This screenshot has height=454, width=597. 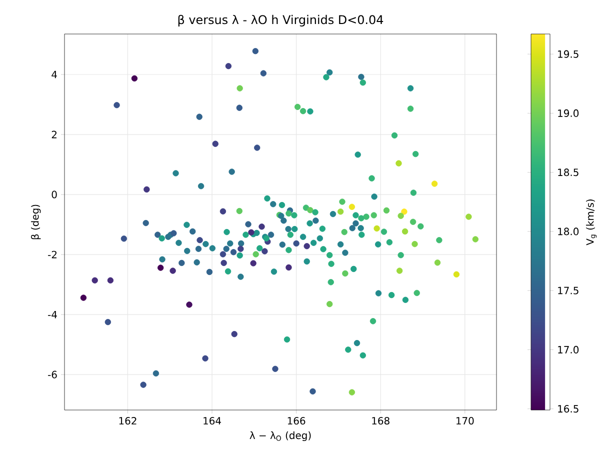 I want to click on y-tick-label: 0, so click(x=54, y=194).